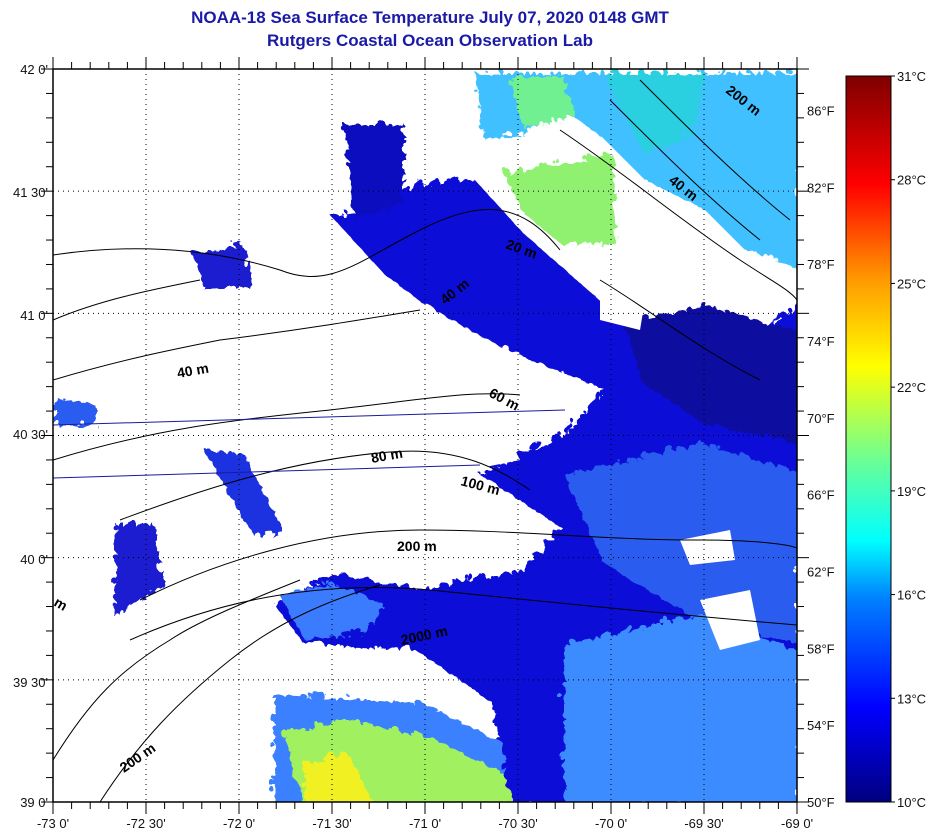 Image resolution: width=936 pixels, height=832 pixels. I want to click on map-subtitle: Rutgers Coastal Ocean Observation Lab, so click(430, 40).